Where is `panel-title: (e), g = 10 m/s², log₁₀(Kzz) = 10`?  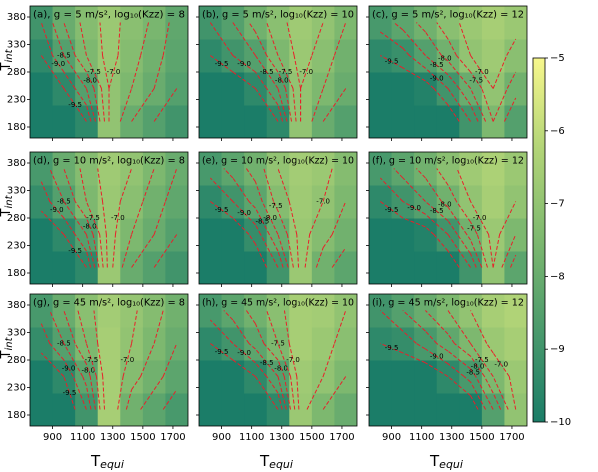 panel-title: (e), g = 10 m/s², log₁₀(Kzz) = 10 is located at coordinates (278, 161).